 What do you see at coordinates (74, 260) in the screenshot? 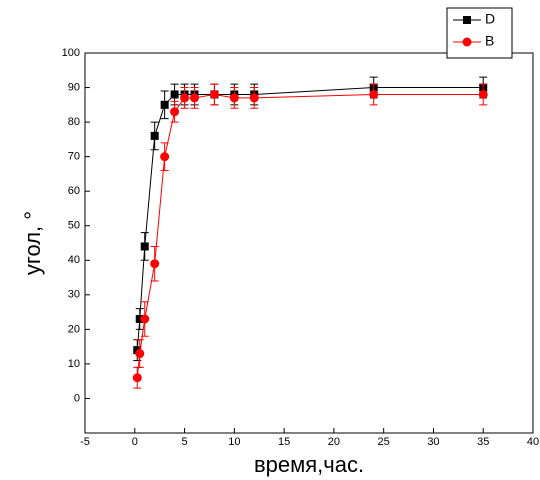
I see `y-tick-label: 40` at bounding box center [74, 260].